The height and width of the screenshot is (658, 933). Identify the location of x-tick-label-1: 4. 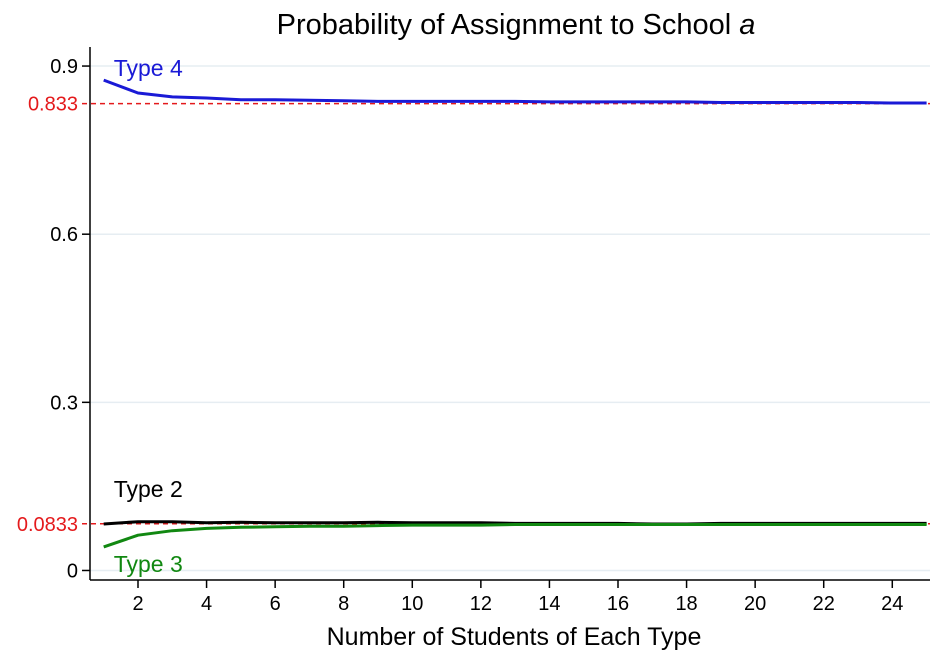
(206, 604).